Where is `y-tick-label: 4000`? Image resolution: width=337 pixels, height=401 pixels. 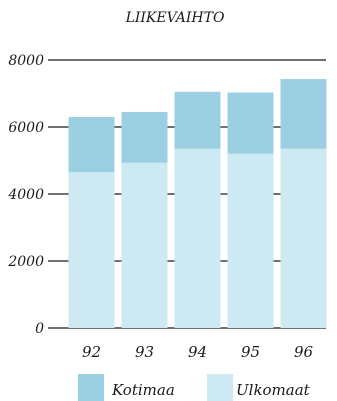 y-tick-label: 4000 is located at coordinates (25, 195).